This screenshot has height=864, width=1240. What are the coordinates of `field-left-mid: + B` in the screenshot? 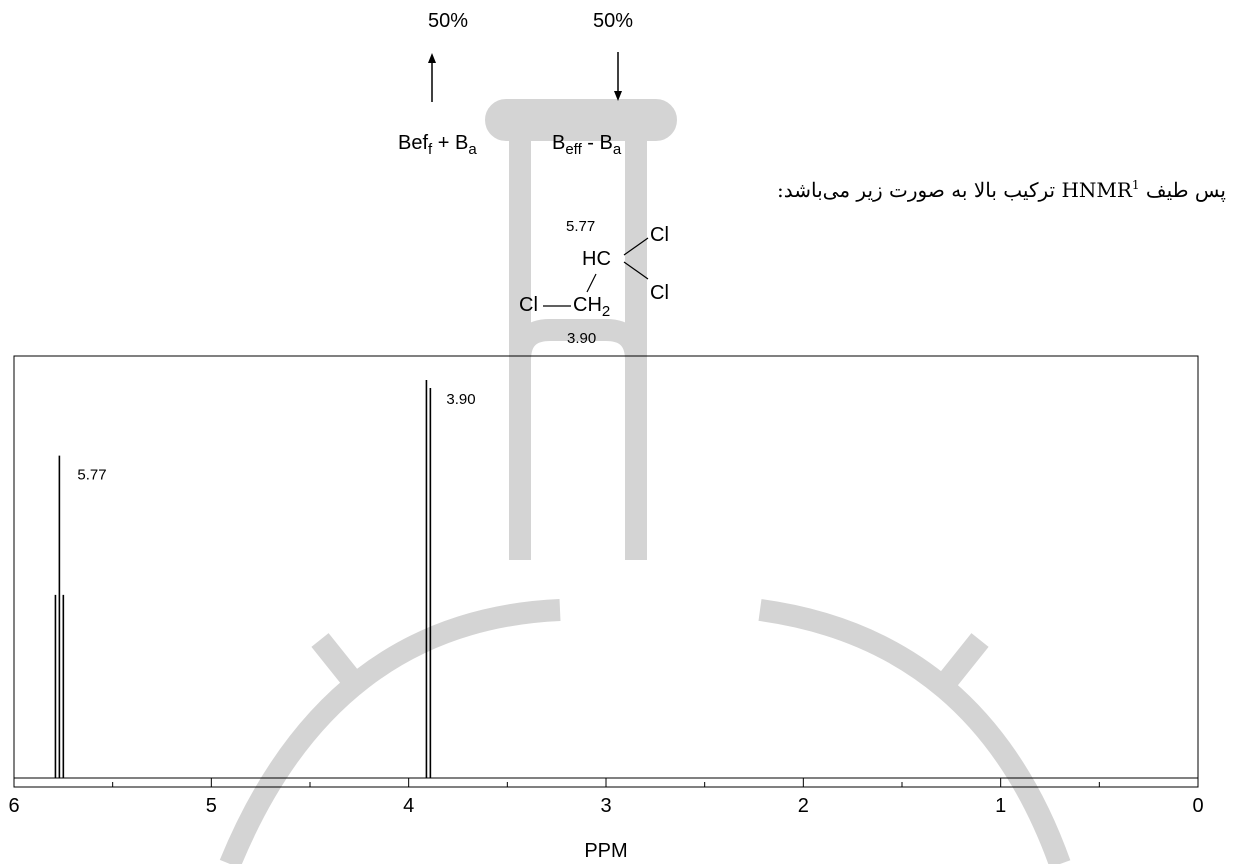 It's located at (450, 143).